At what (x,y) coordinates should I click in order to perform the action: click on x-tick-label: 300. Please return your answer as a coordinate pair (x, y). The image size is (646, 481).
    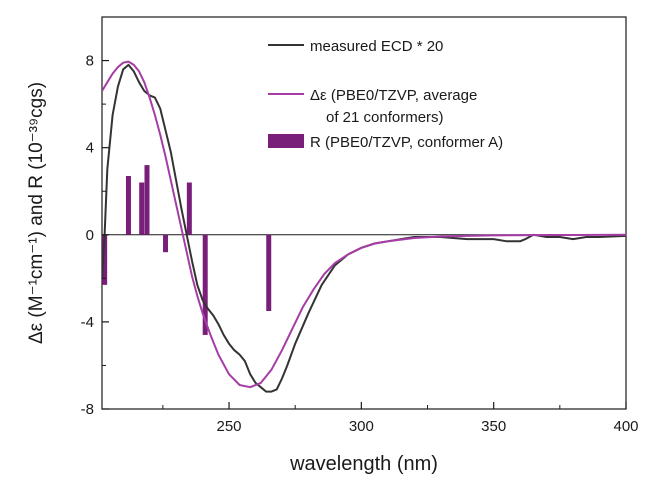
    Looking at the image, I should click on (361, 426).